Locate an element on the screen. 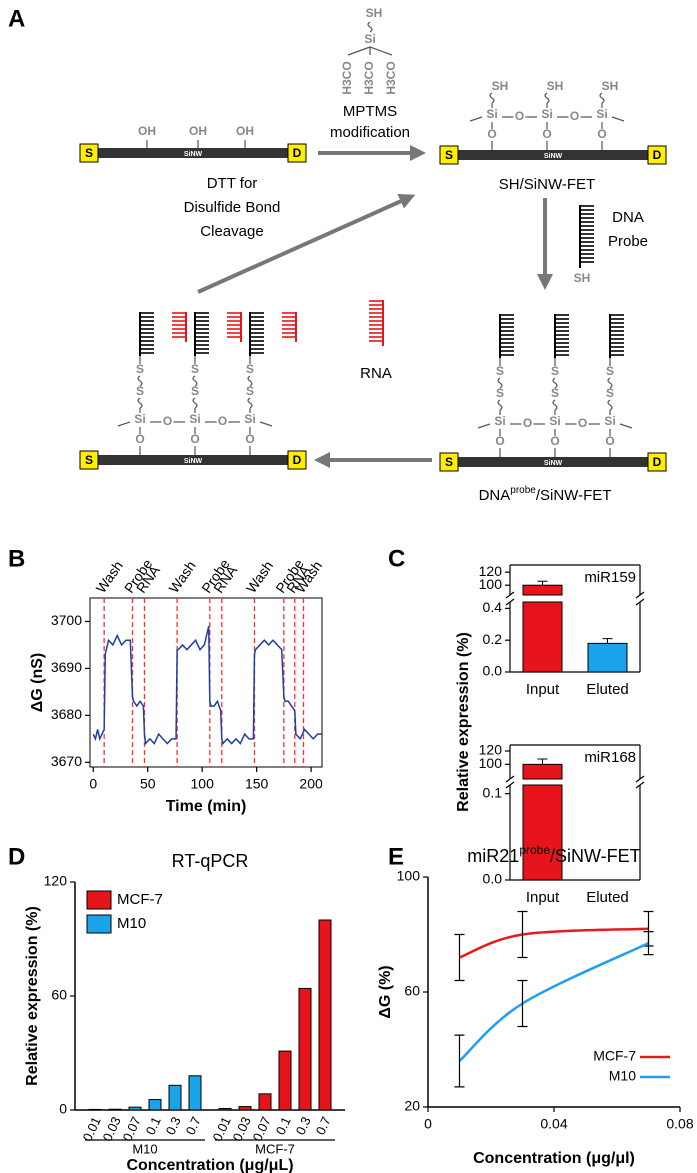  step-label: Probe is located at coordinates (628, 241).